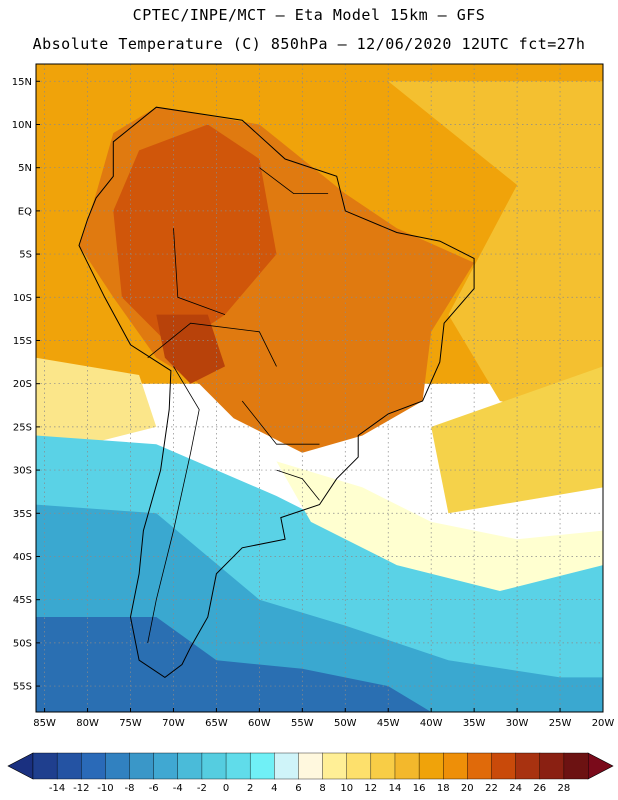 The image size is (618, 800). I want to click on colorbar-tick-label: 26, so click(539, 788).